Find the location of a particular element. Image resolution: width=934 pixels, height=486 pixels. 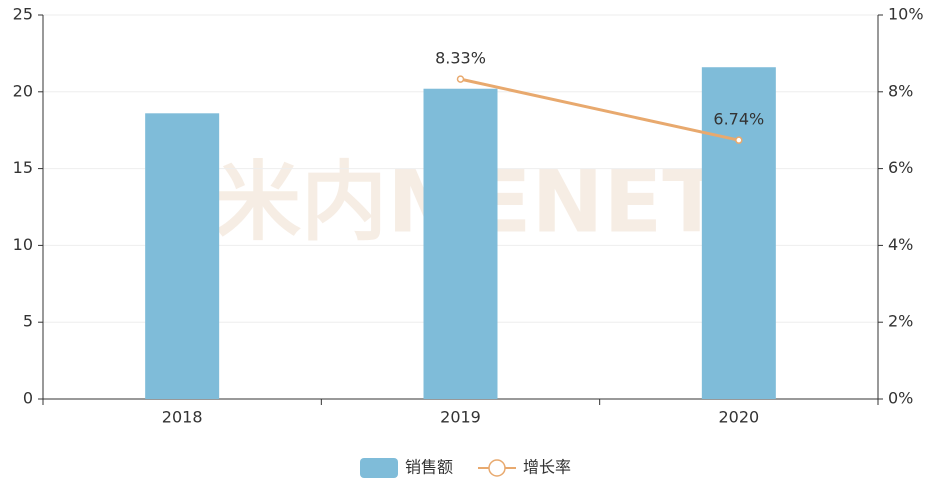

data-label: 8.33% is located at coordinates (460, 58).